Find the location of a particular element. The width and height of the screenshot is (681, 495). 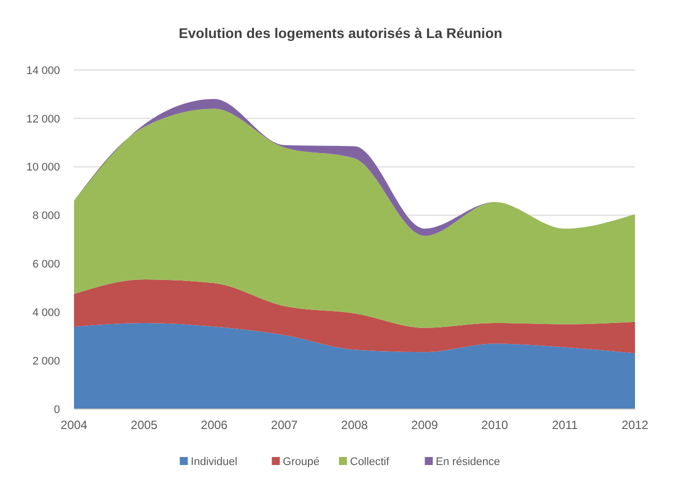

y-tick-label: 10 000 is located at coordinates (43, 168).